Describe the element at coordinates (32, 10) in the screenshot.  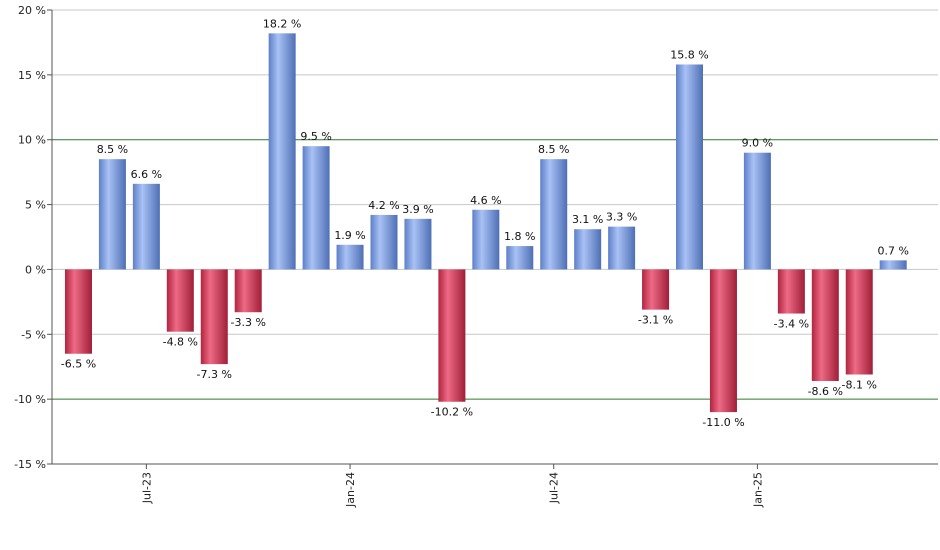
I see `y-tick-label: 20 %` at that location.